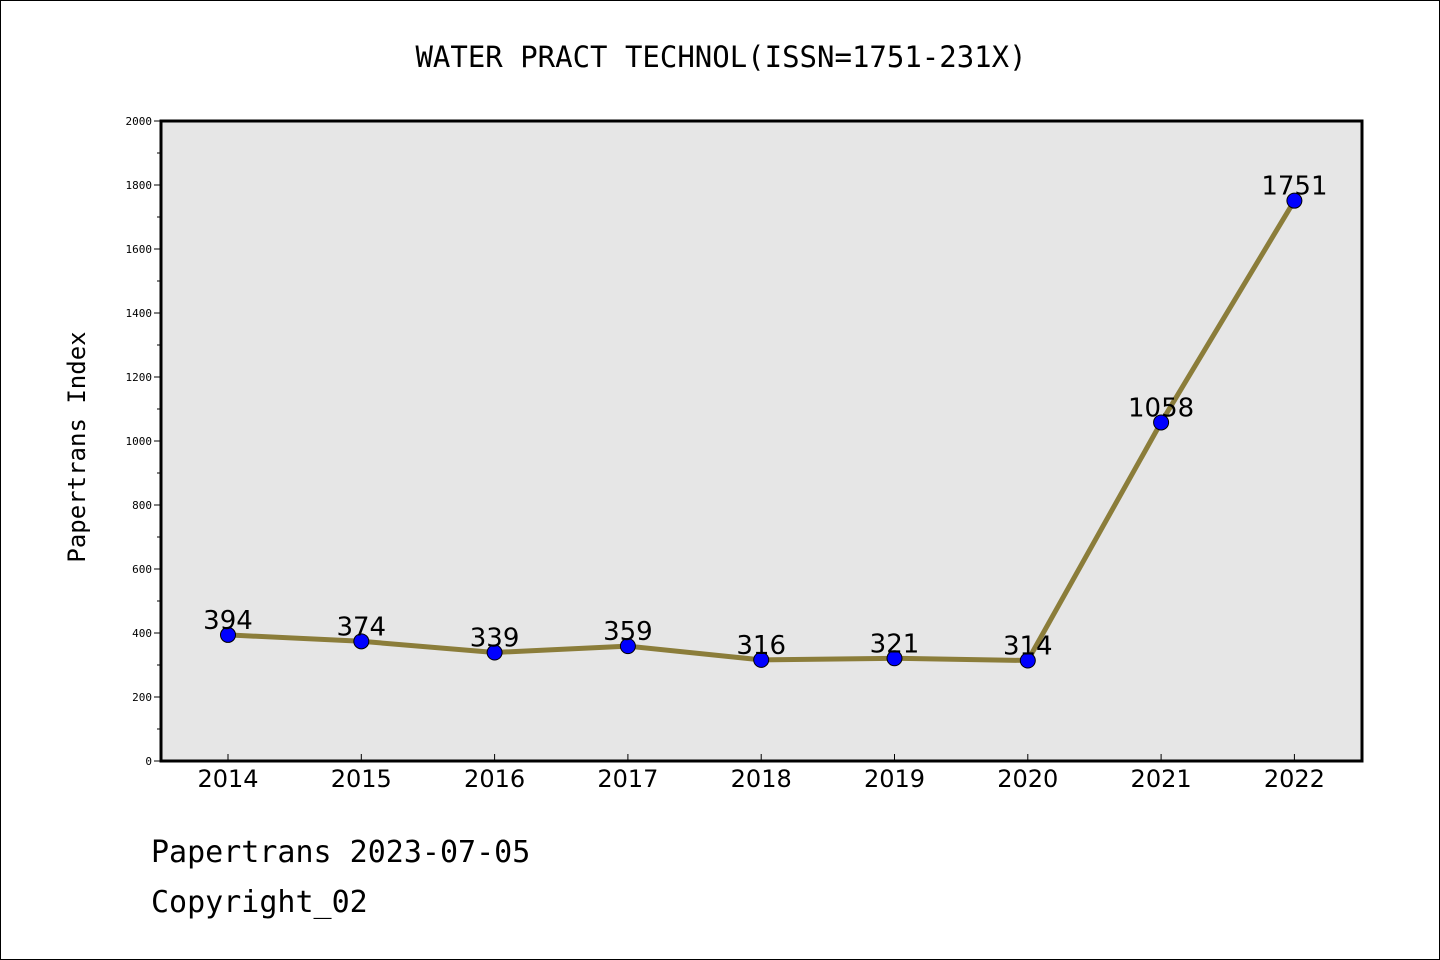  Describe the element at coordinates (1161, 408) in the screenshot. I see `data-label: 1058` at that location.